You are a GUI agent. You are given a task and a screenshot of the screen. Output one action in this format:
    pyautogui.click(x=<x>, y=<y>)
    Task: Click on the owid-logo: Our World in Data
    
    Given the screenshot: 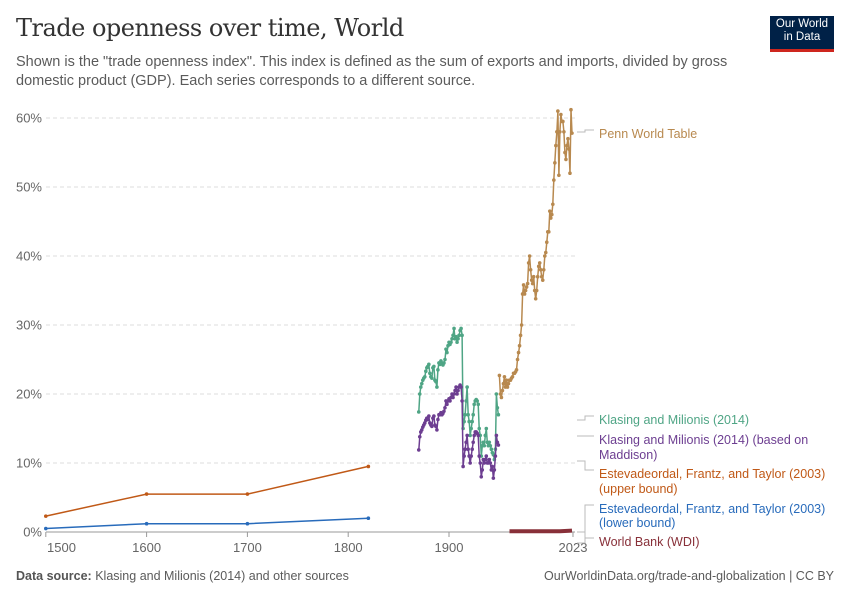 What is the action you would take?
    pyautogui.click(x=802, y=34)
    